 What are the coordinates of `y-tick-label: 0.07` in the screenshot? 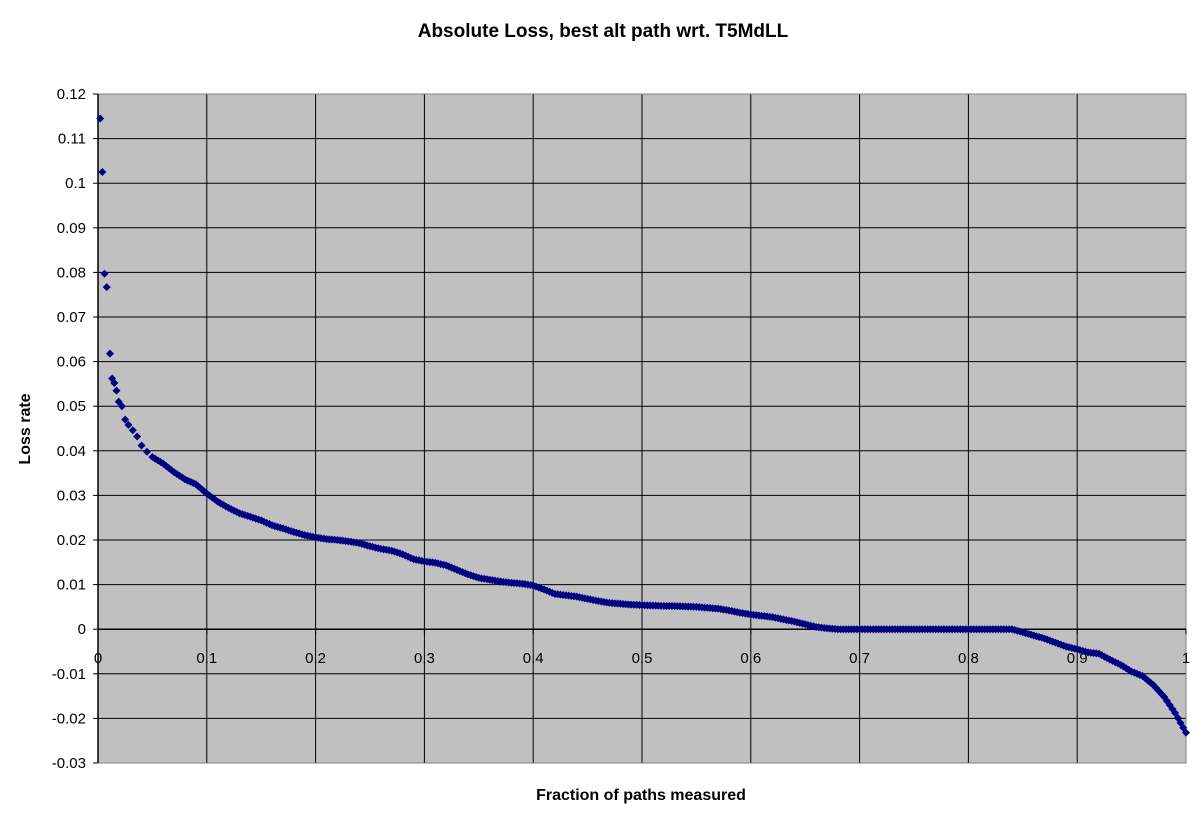 It's located at (71, 317).